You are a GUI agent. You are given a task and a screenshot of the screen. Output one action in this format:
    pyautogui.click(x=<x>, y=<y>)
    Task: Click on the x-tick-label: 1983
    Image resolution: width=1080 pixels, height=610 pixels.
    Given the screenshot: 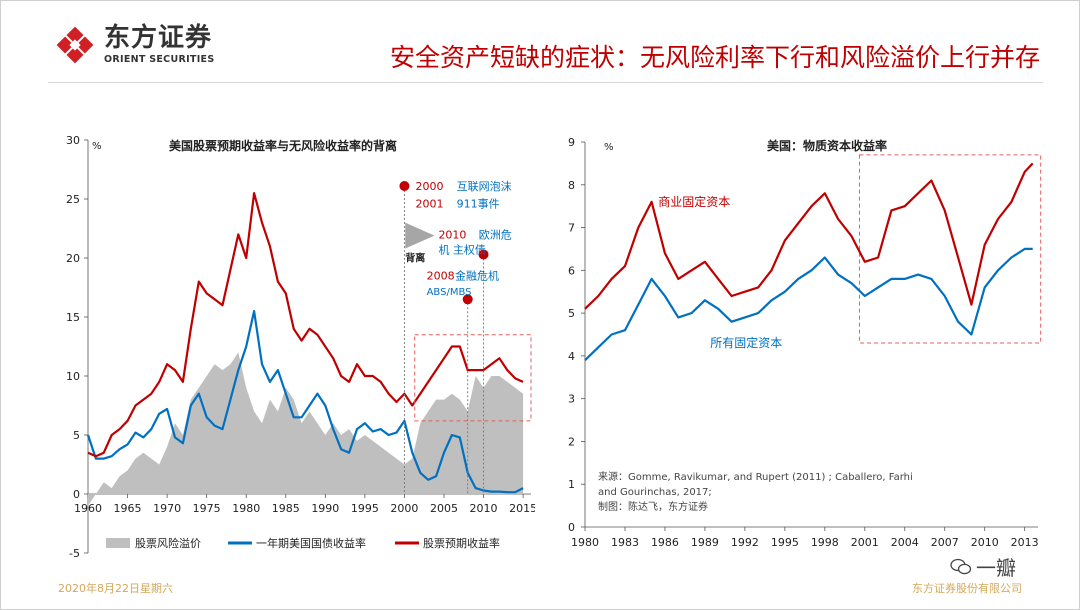 What is the action you would take?
    pyautogui.click(x=625, y=542)
    